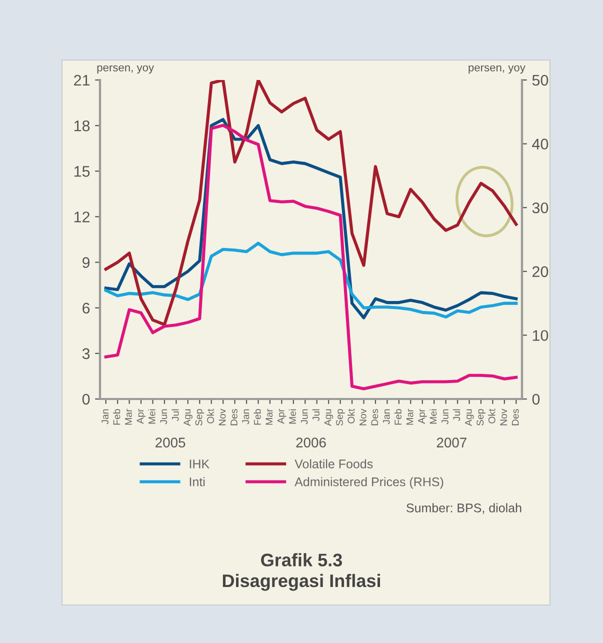 This screenshot has width=603, height=643. Describe the element at coordinates (82, 171) in the screenshot. I see `y-tick-label: 15` at that location.